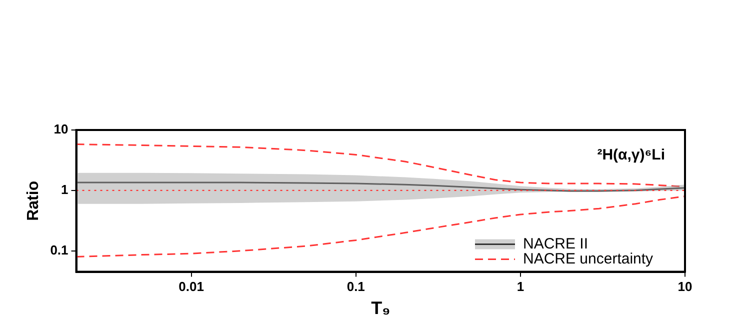 This screenshot has width=747, height=320. What do you see at coordinates (64, 189) in the screenshot?
I see `y-tick-label: 1` at bounding box center [64, 189].